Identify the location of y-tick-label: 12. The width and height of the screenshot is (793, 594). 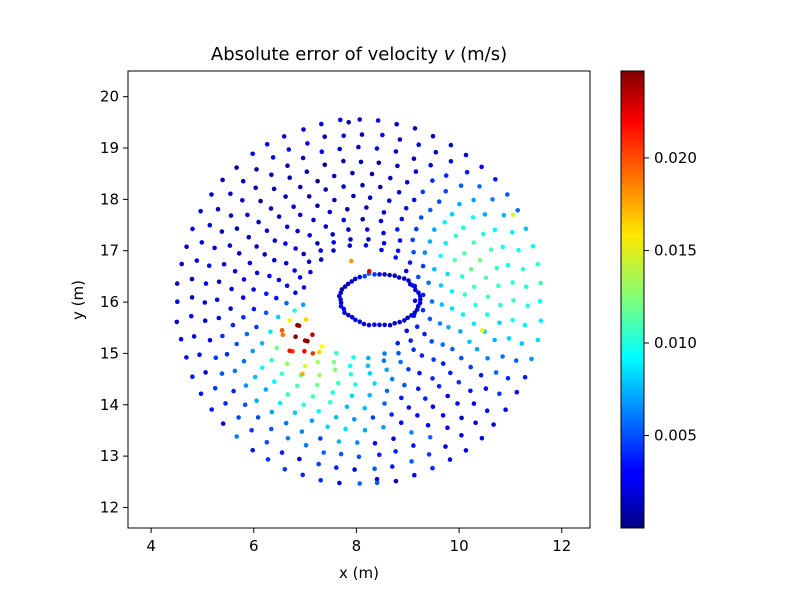
(109, 507).